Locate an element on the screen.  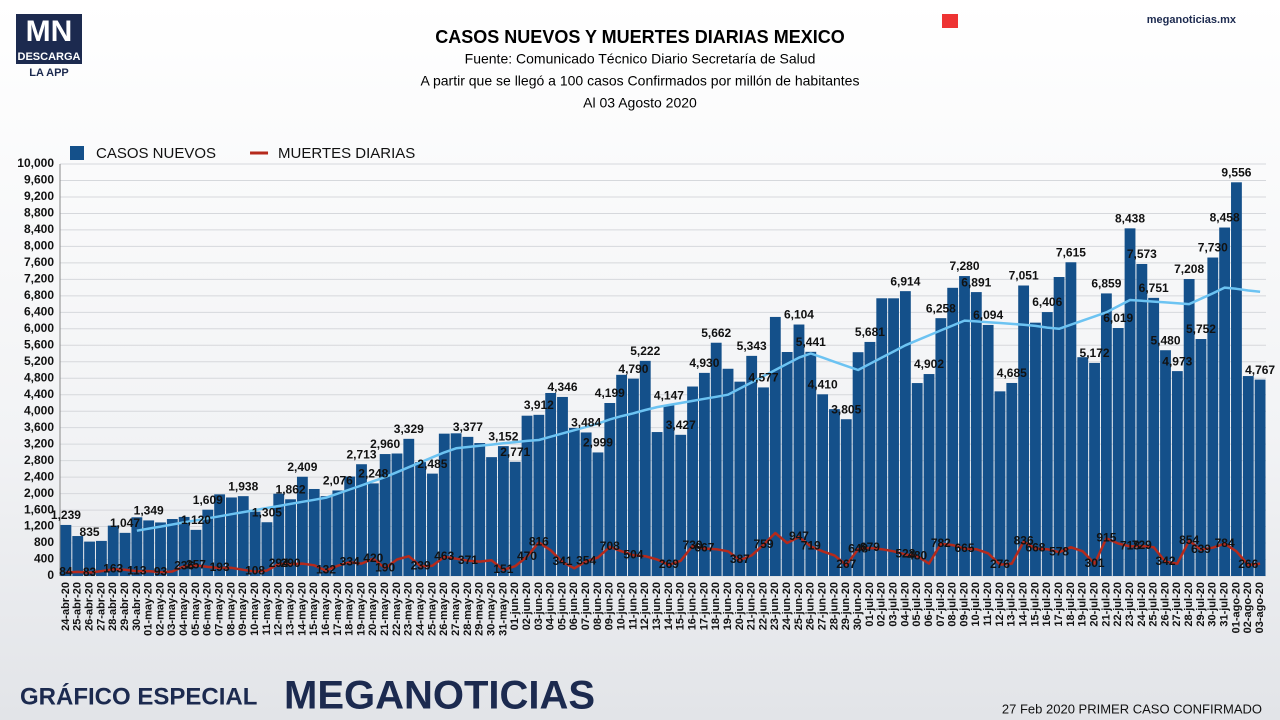
x-tick-label: 14-may-20 is located at coordinates (302, 609).